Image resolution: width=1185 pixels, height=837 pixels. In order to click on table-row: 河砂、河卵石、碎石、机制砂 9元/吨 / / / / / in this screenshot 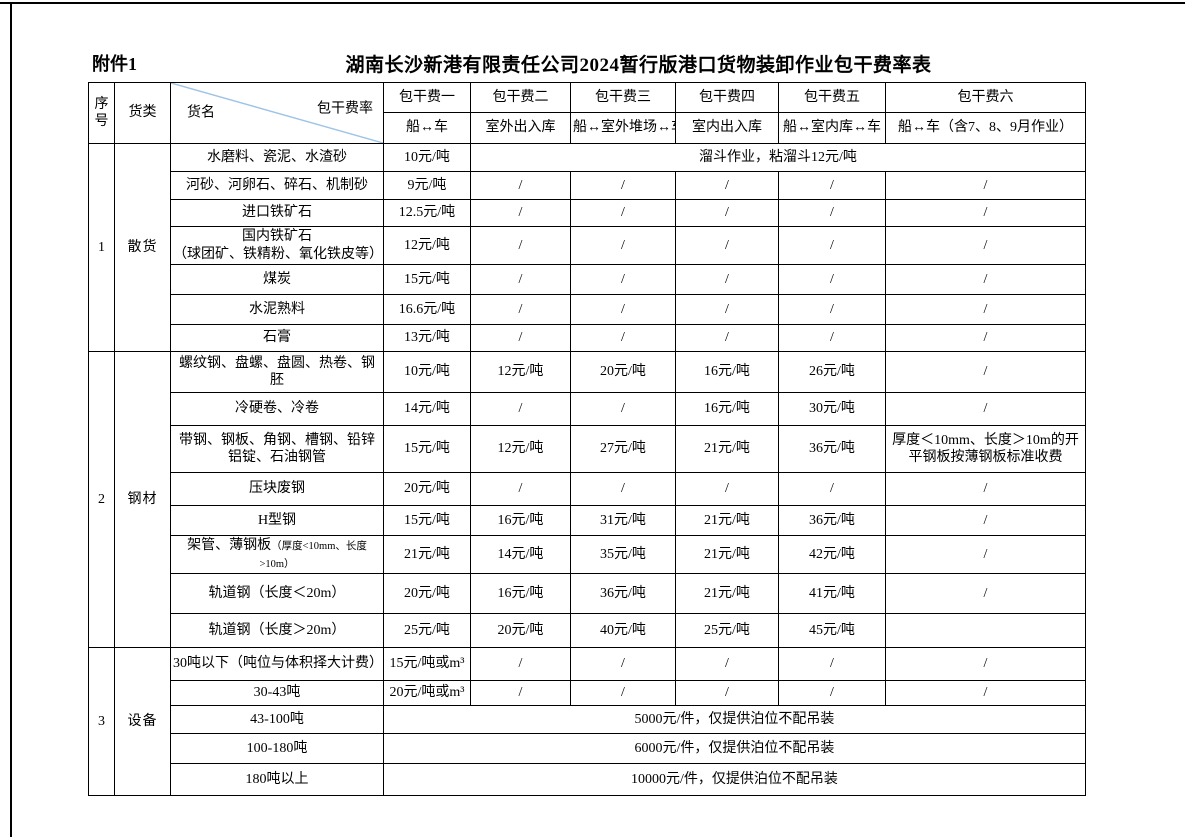, I will do `click(587, 185)`.